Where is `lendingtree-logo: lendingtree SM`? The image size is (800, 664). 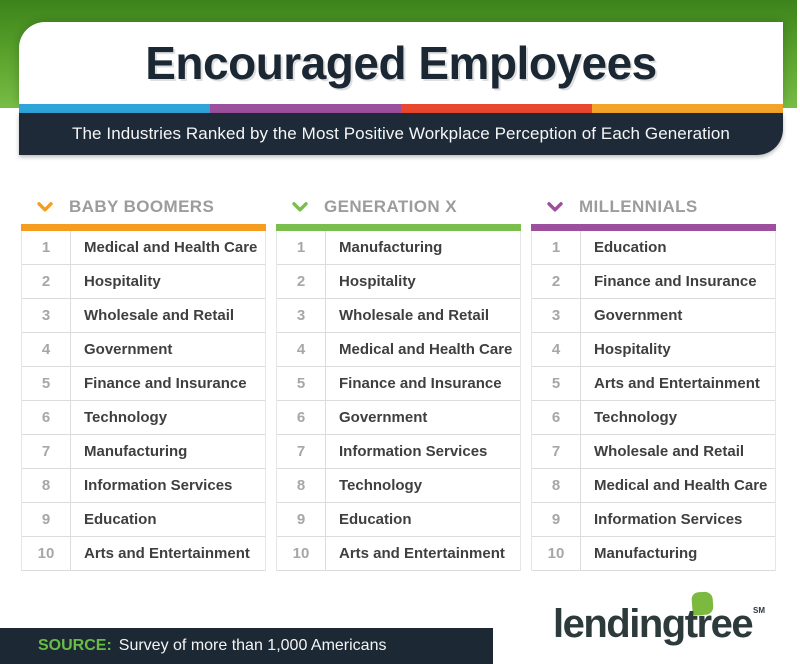 lendingtree-logo: lendingtree SM is located at coordinates (660, 618).